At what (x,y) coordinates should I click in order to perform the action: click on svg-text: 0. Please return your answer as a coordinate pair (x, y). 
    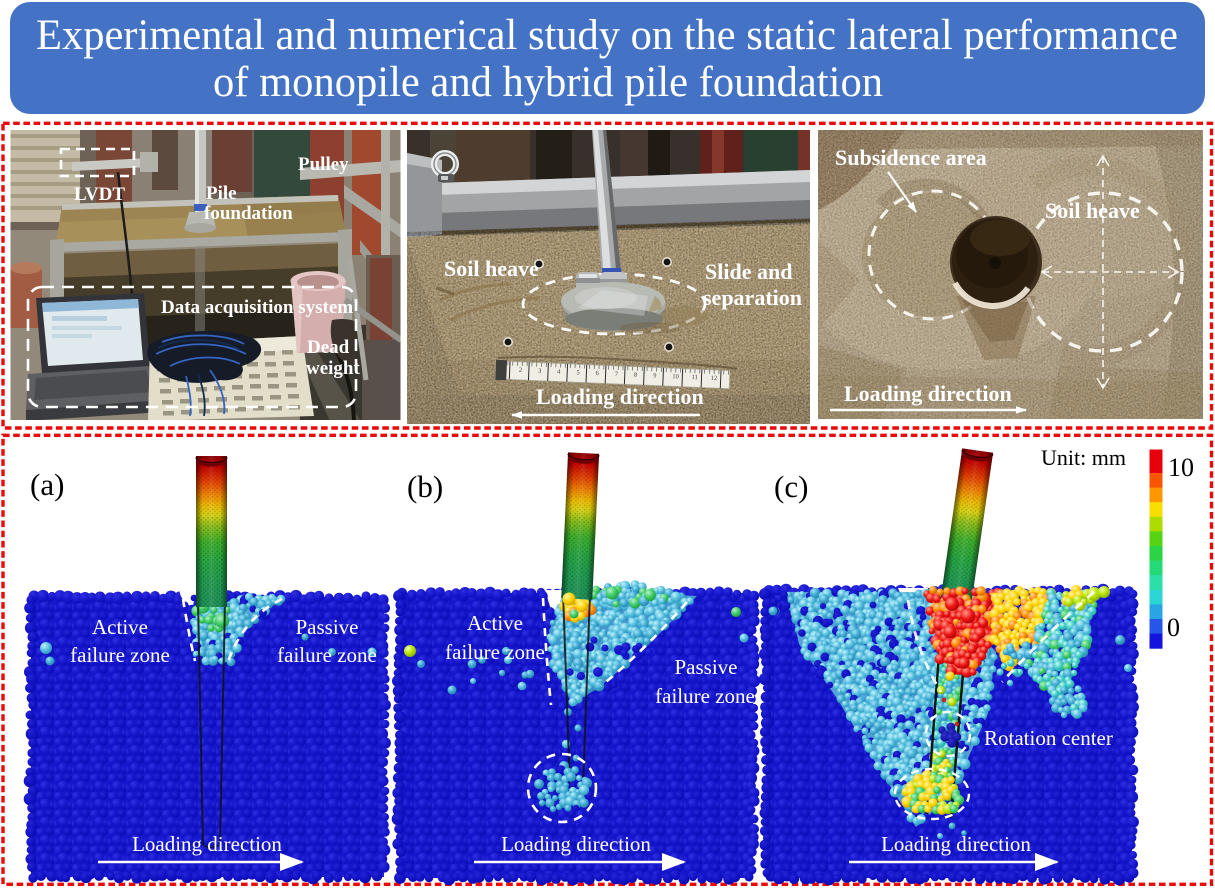
    Looking at the image, I should click on (1173, 627).